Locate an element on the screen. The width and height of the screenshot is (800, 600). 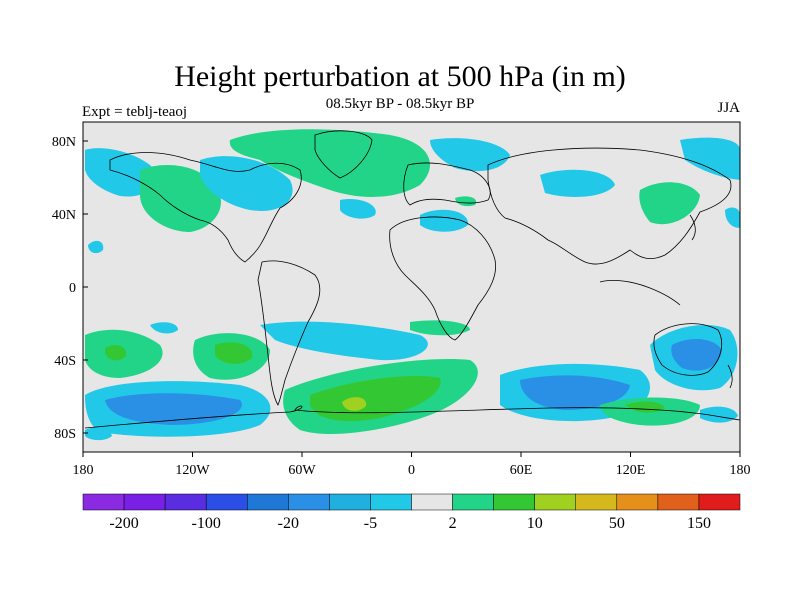
region-pos-south-atlantic-core is located at coordinates (375, 398).